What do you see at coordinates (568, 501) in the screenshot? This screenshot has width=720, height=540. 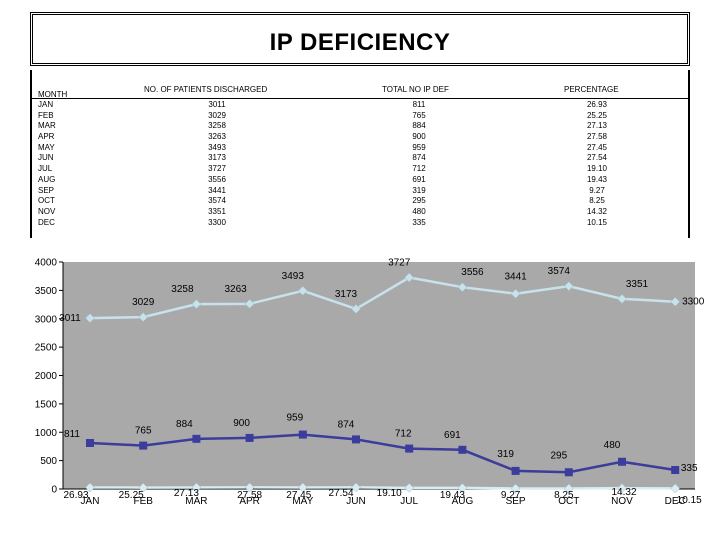 I see `x-tick-label: OCT` at bounding box center [568, 501].